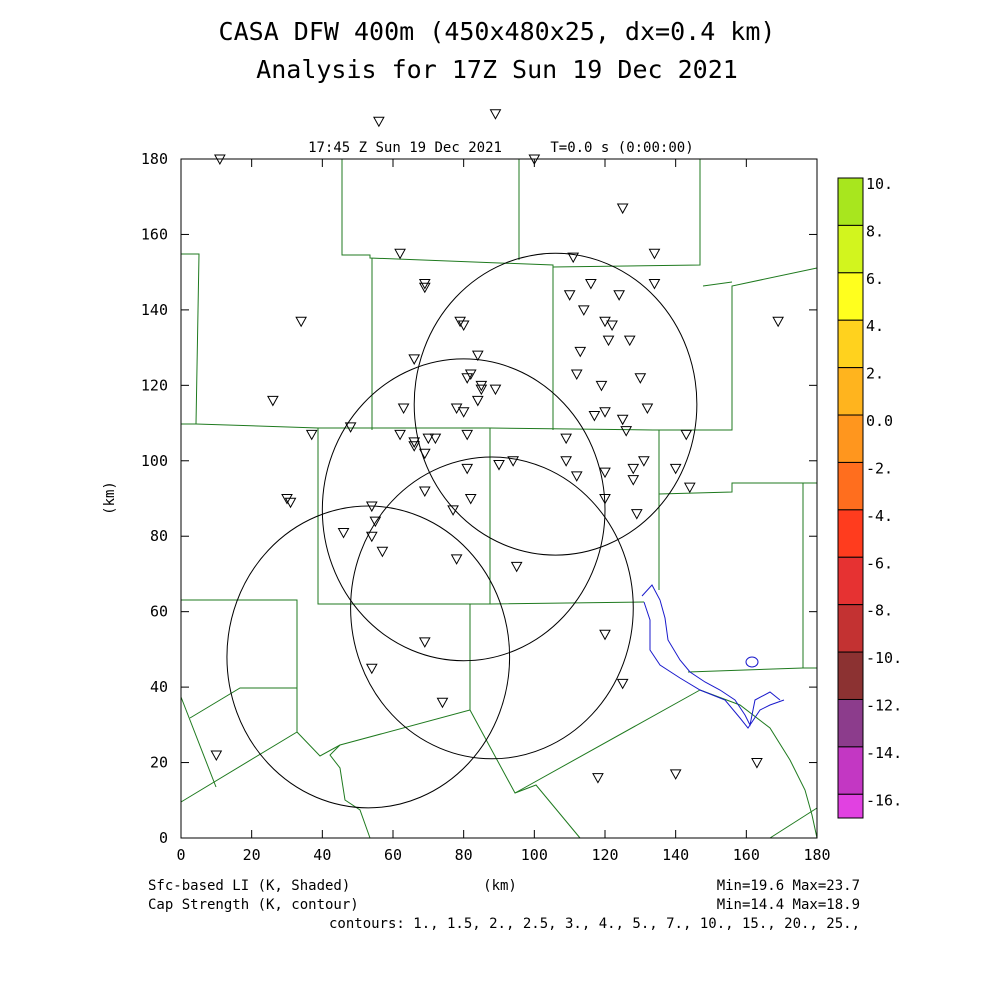  I want to click on y-tick-label: 160, so click(154, 234).